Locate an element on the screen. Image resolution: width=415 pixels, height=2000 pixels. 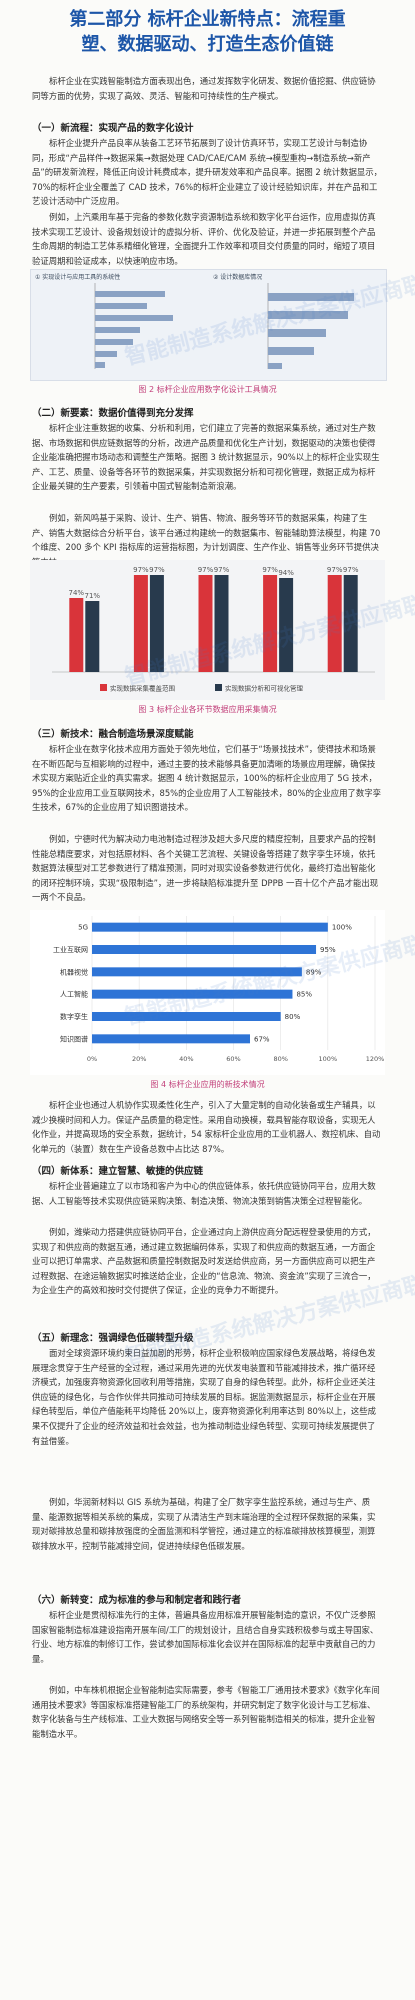
chart4-category-label: 数字孪生 is located at coordinates (74, 1016).